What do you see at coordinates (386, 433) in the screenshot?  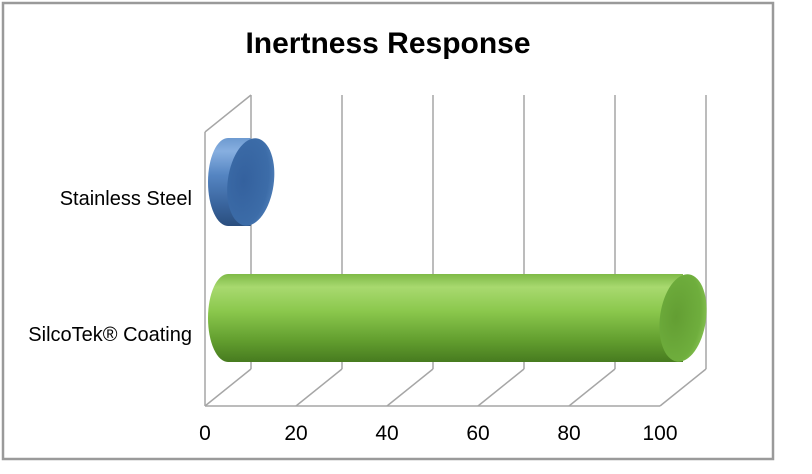 I see `x-tick-label-40: 40` at bounding box center [386, 433].